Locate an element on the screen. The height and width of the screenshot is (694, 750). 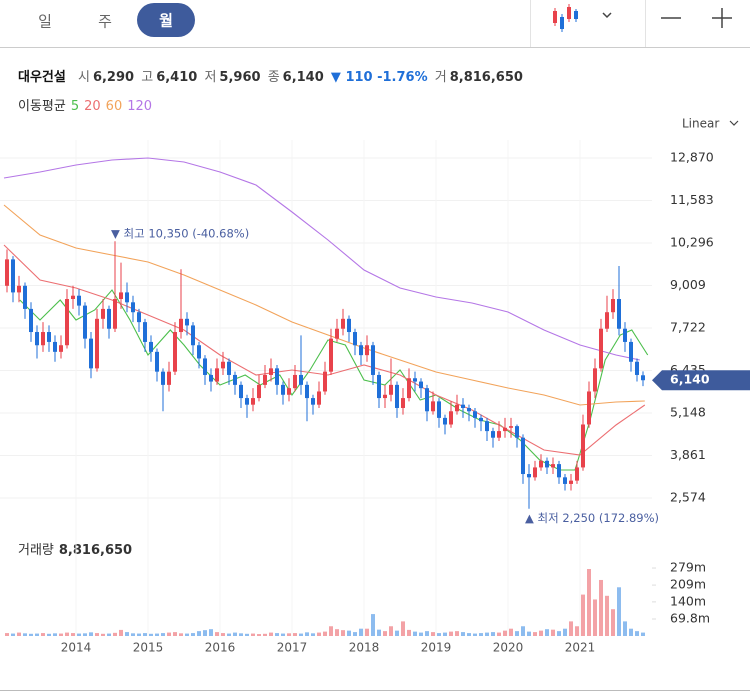
open-label: 시 is located at coordinates (84, 77).